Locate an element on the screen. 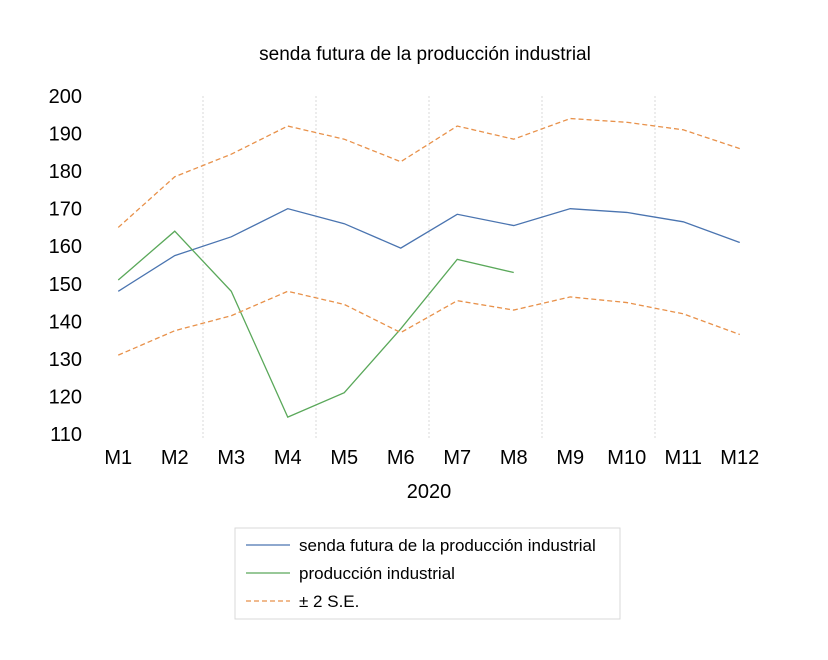 The height and width of the screenshot is (660, 828). y-tick-label: 170 is located at coordinates (65, 210).